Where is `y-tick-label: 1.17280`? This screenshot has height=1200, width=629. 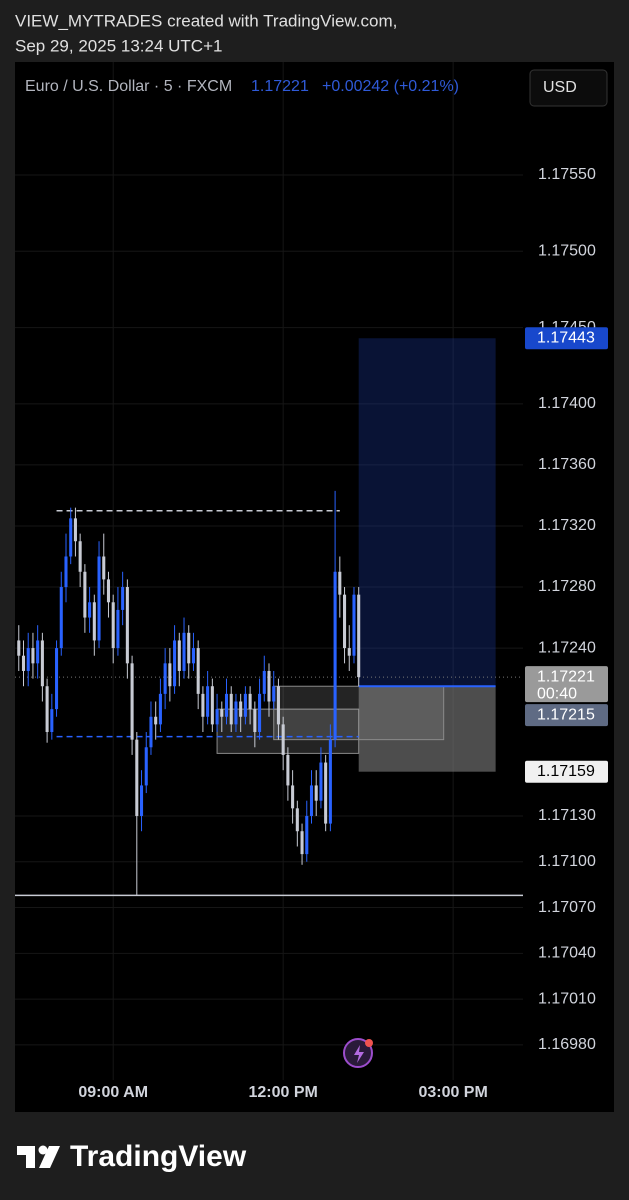 y-tick-label: 1.17280 is located at coordinates (567, 586).